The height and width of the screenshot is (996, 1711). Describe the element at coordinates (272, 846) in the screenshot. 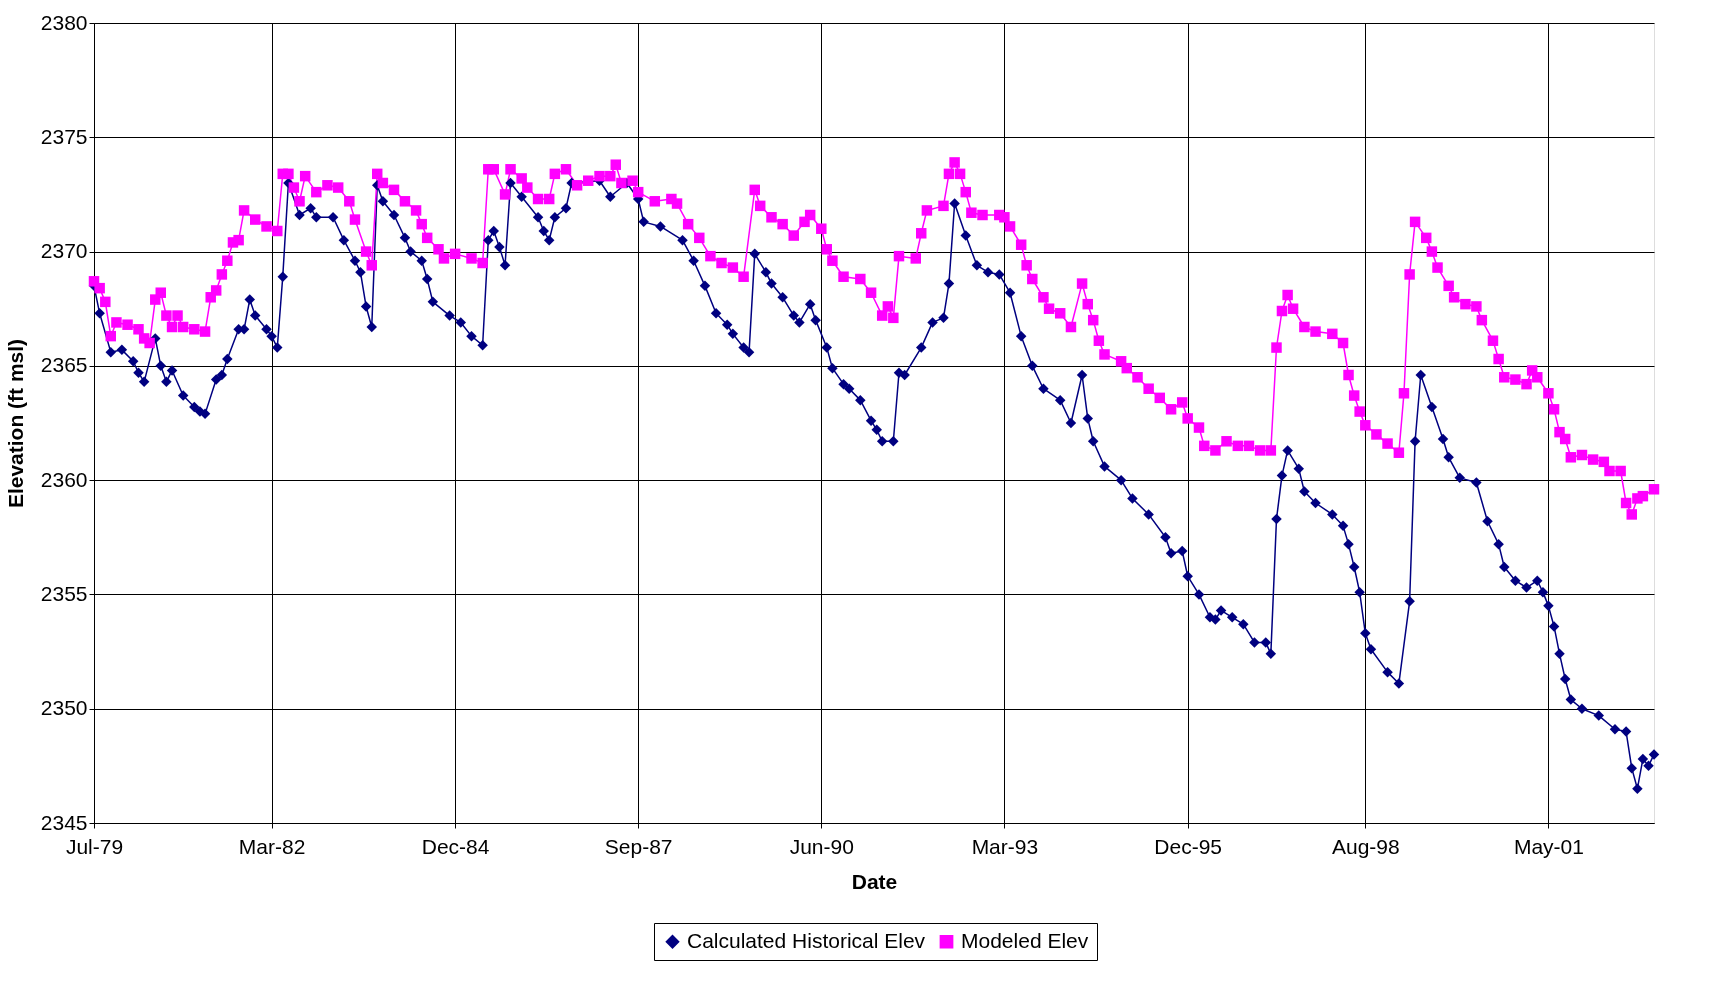

I see `x-tick-label: Mar-82` at that location.